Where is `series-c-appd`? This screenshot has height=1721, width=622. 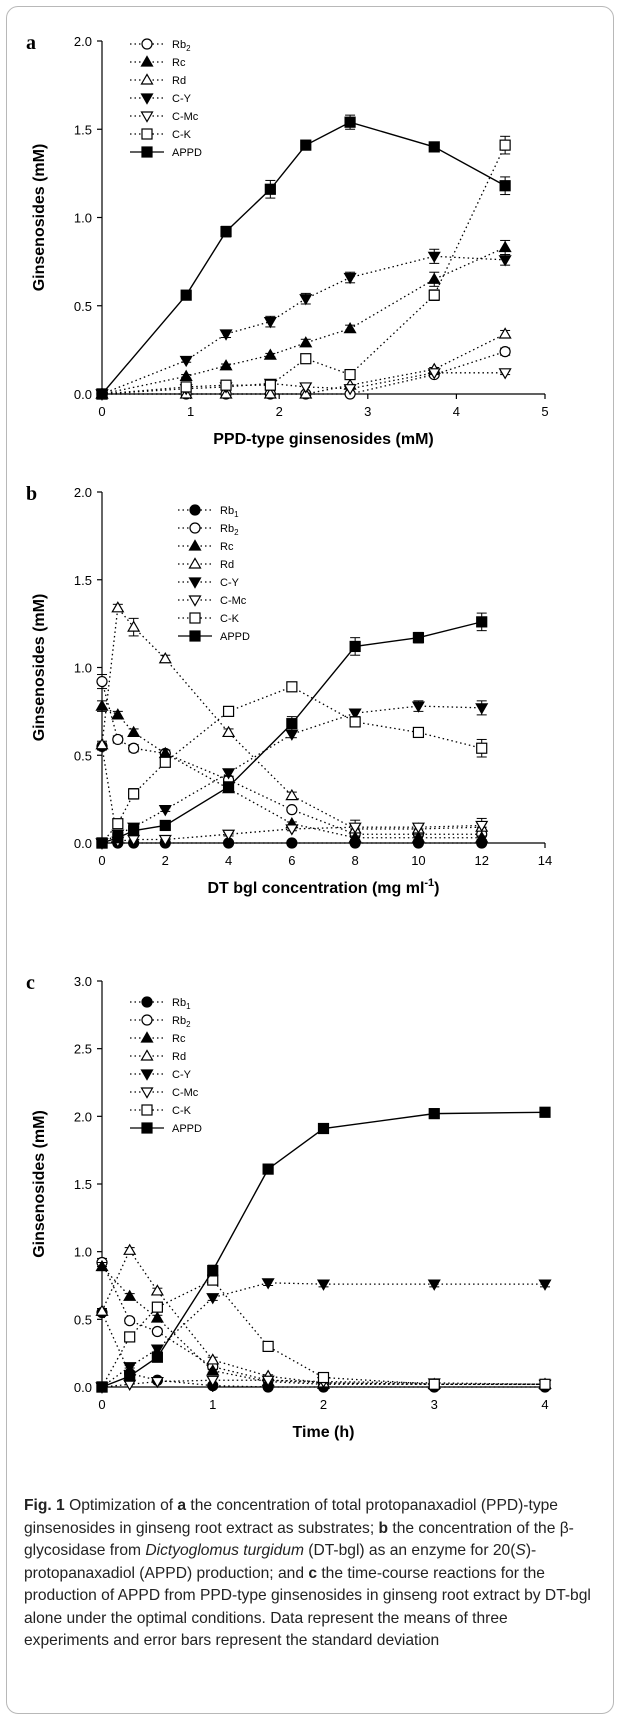
series-c-appd is located at coordinates (323, 1249).